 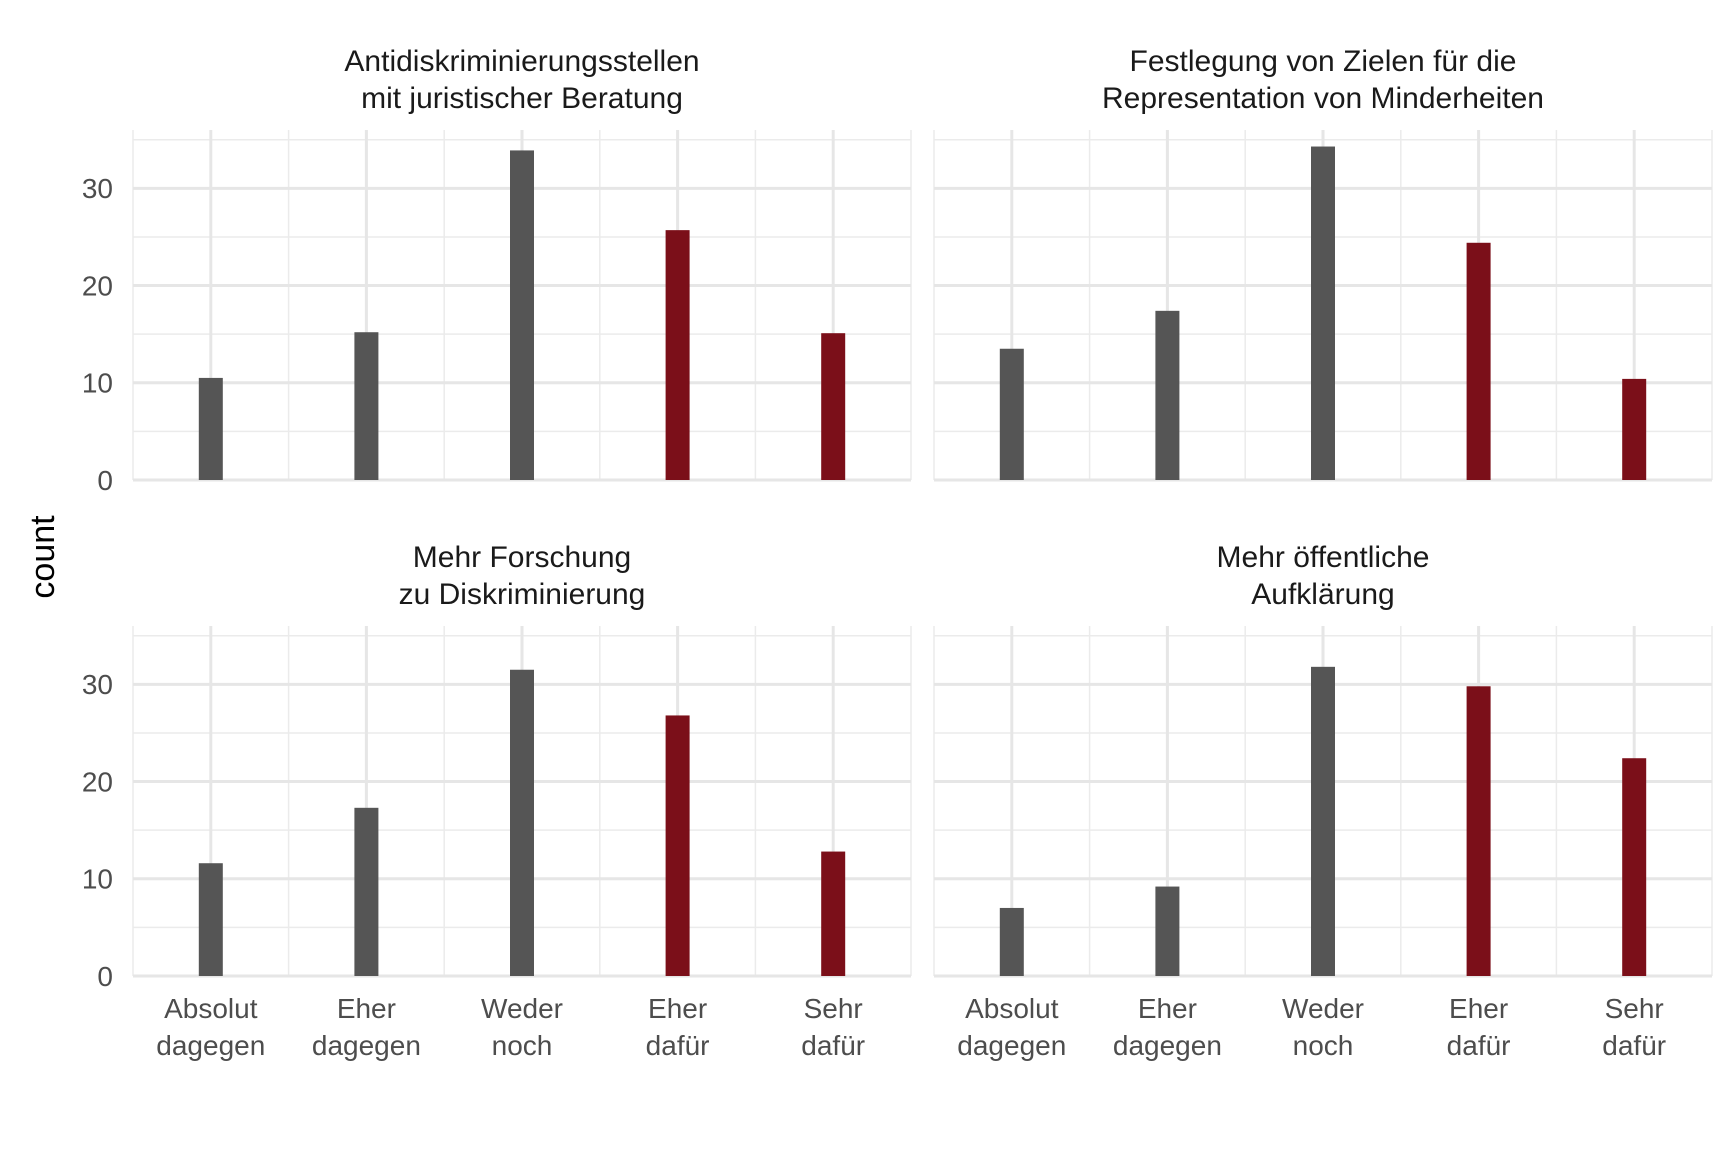 I want to click on y-axis-label: count, so click(x=43, y=557).